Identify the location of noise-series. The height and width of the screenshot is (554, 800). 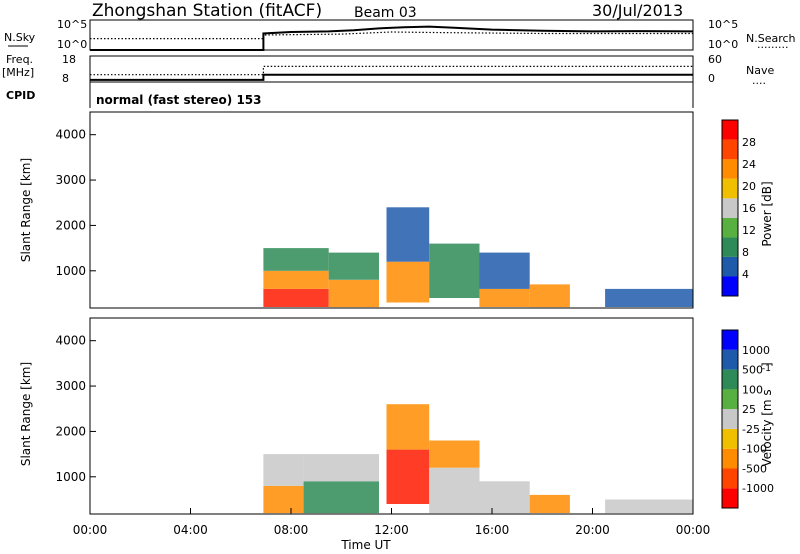
(392, 38).